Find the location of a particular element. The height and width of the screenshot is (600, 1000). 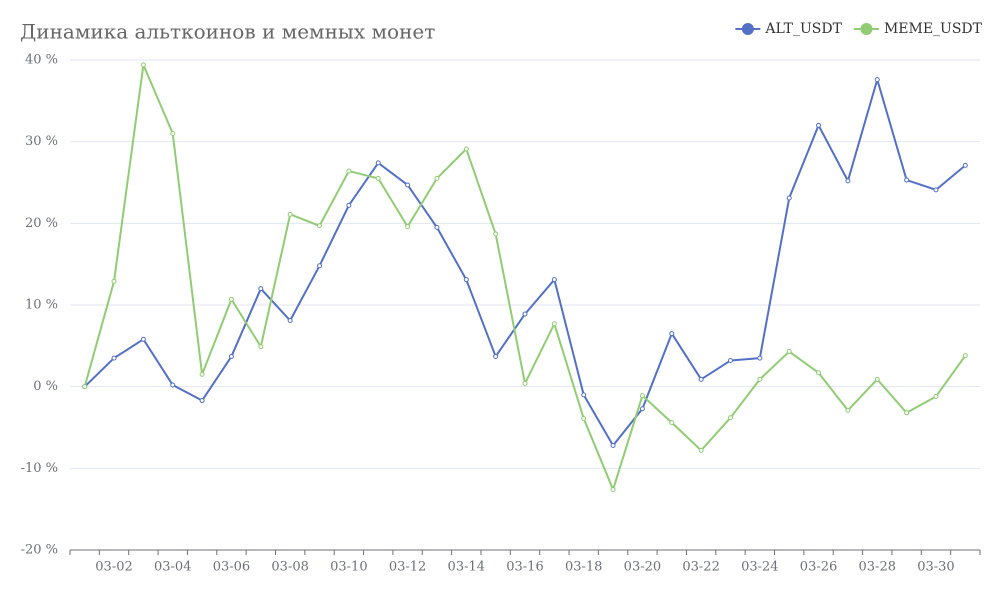

x-tick-label: 03-10 is located at coordinates (348, 567).